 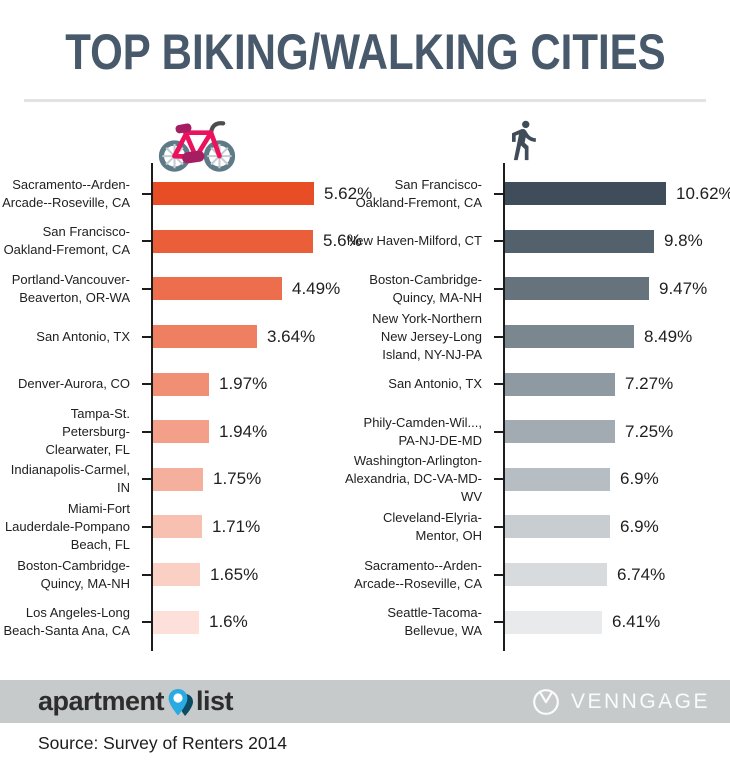 I want to click on value-label: 10.62%, so click(x=703, y=193).